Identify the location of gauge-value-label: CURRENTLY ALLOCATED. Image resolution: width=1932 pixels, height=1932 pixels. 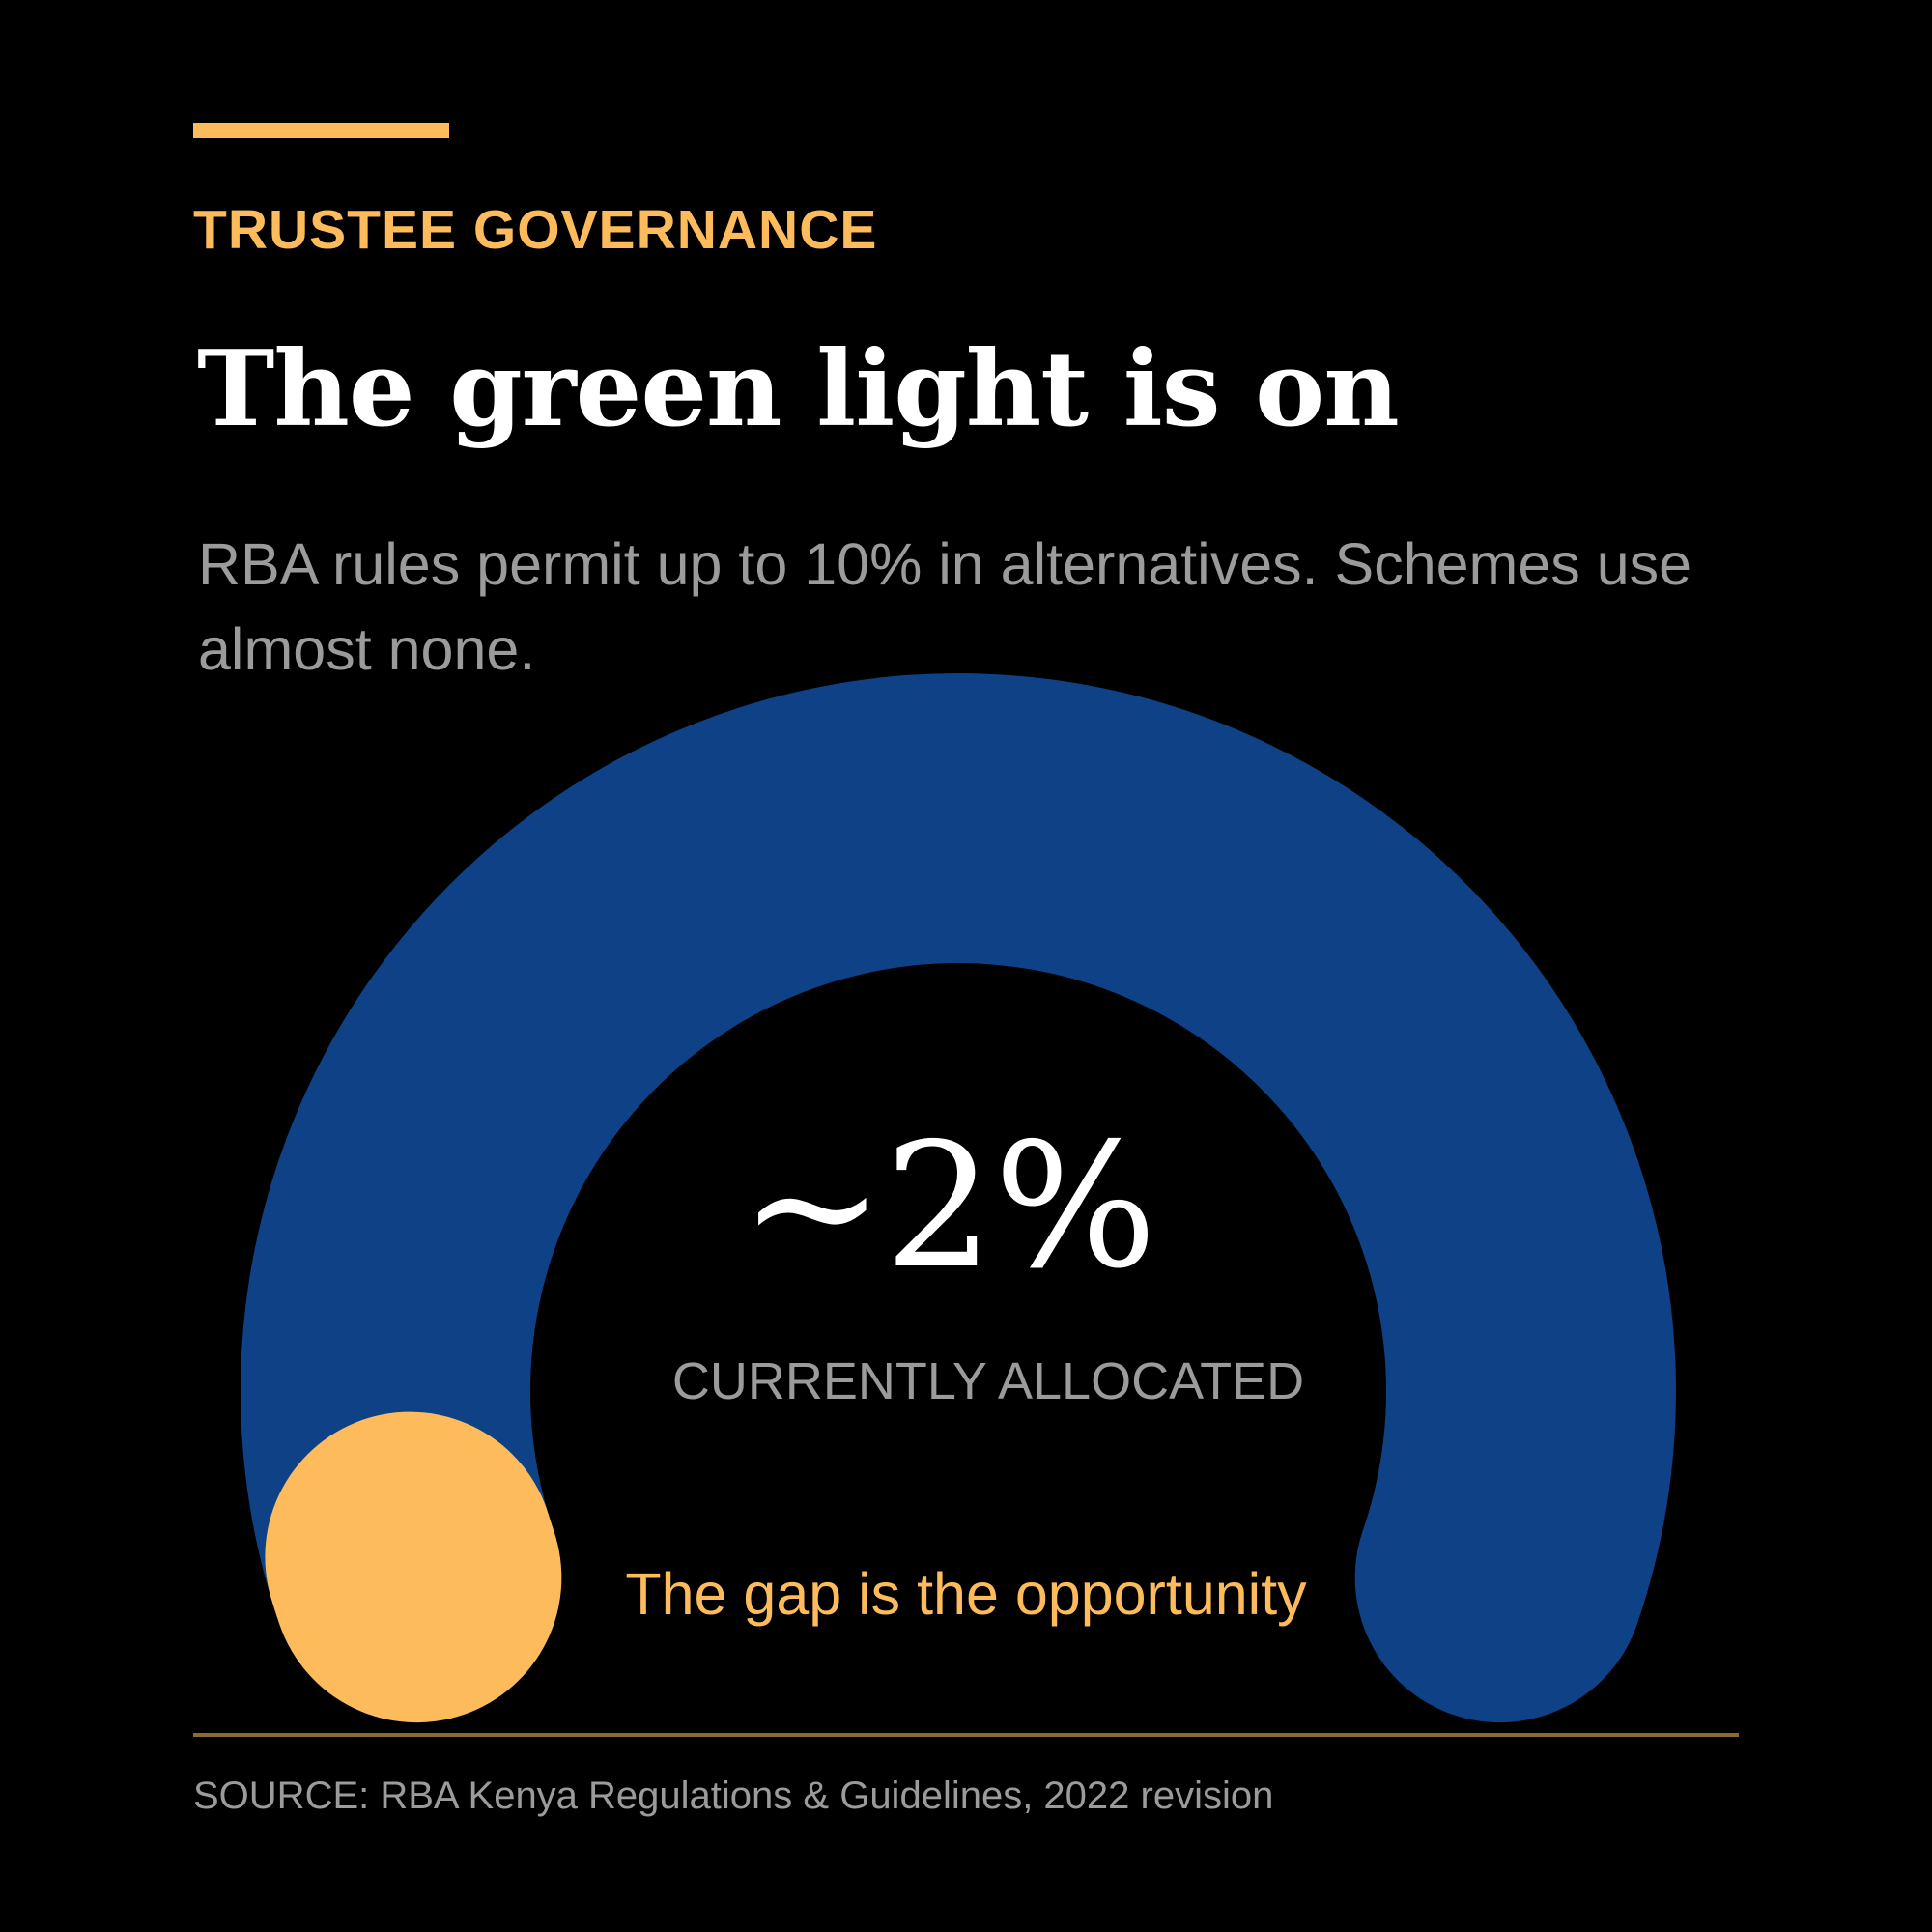
(988, 1381).